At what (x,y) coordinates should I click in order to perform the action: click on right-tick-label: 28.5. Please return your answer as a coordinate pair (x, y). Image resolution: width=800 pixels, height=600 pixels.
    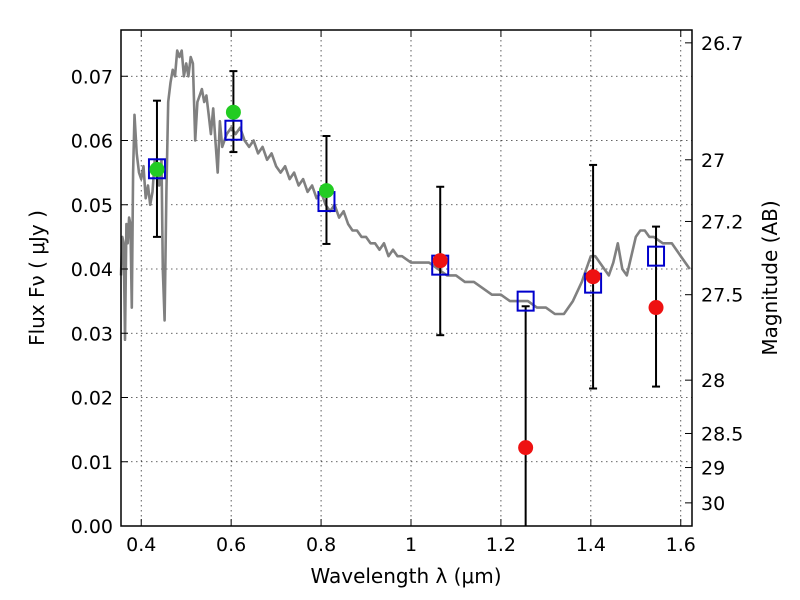
    Looking at the image, I should click on (722, 434).